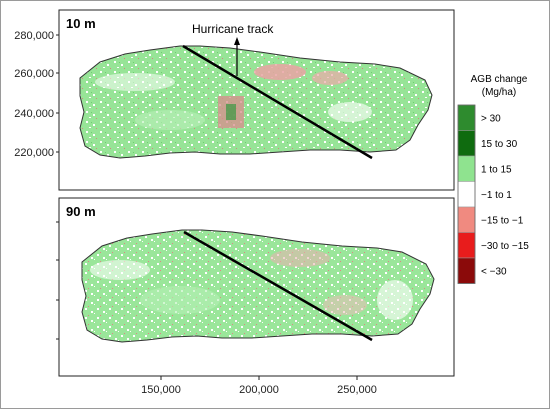  Describe the element at coordinates (357, 390) in the screenshot. I see `x-tick-label: 250,000` at that location.